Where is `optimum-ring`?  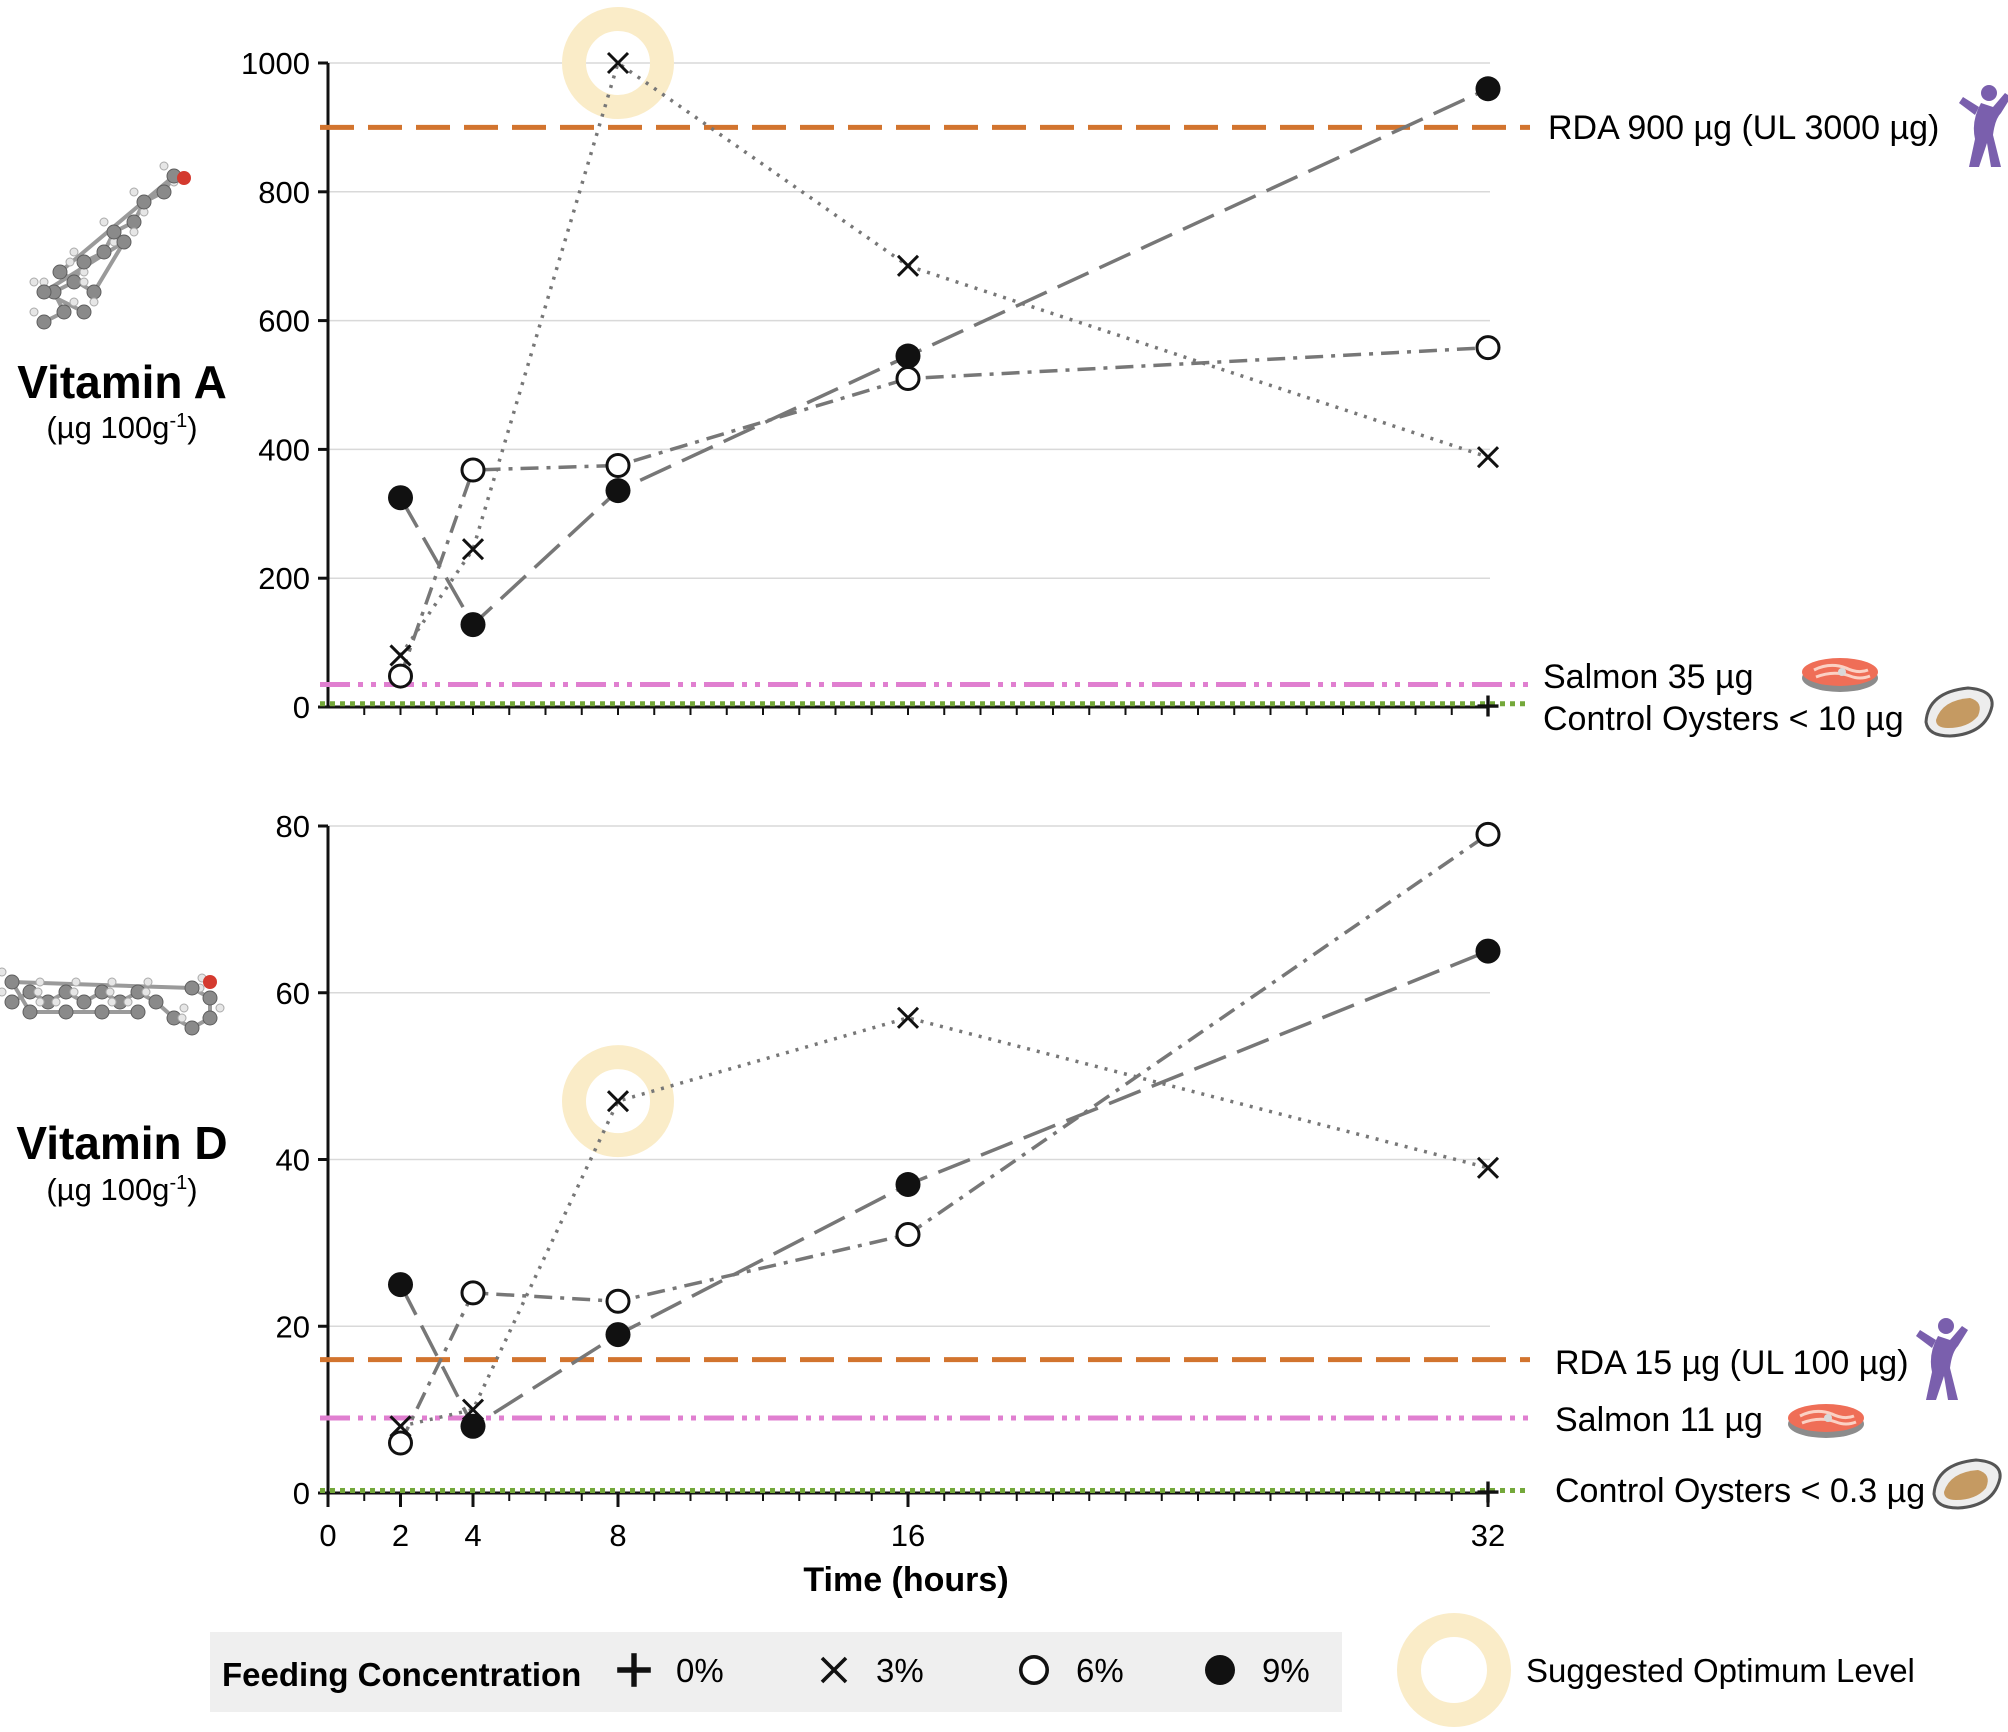
optimum-ring is located at coordinates (618, 1101).